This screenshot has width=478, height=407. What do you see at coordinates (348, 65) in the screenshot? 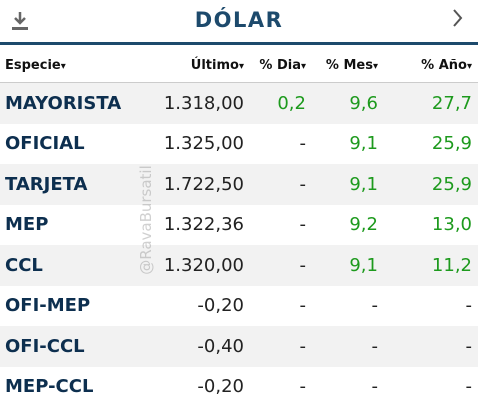
I see `column-header: % Mes` at bounding box center [348, 65].